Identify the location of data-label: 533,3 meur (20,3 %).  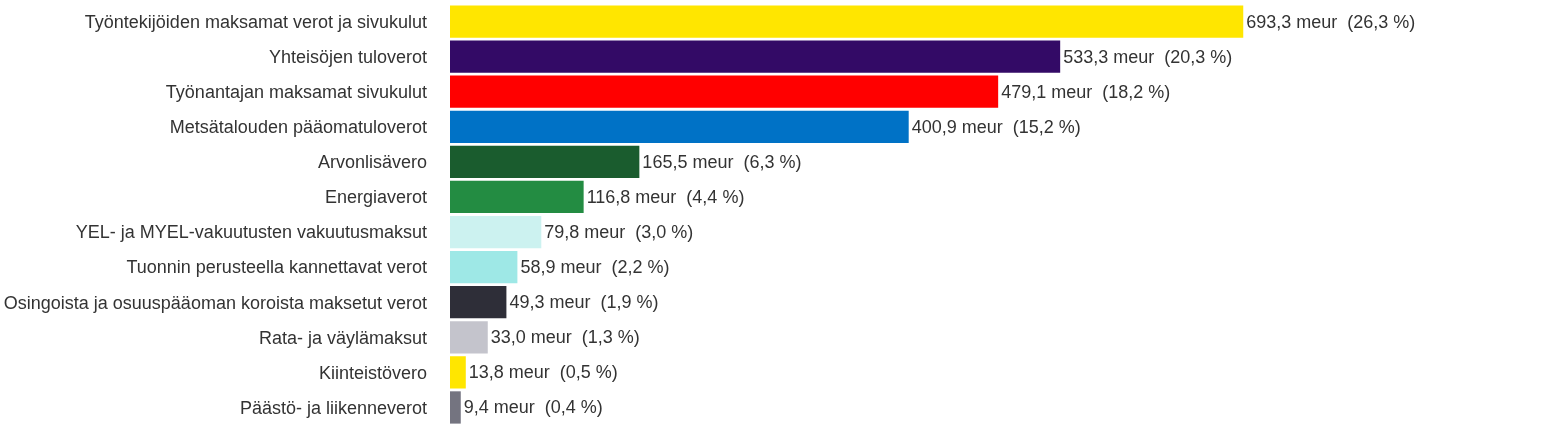
(1148, 56).